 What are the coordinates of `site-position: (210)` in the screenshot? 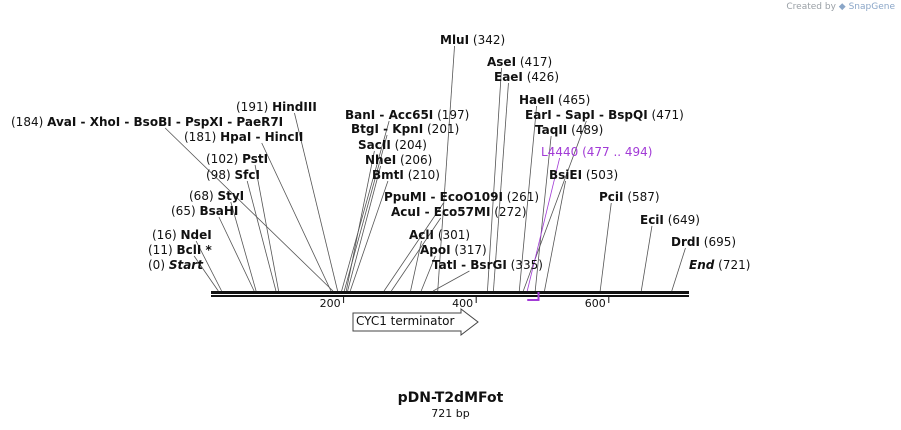 It's located at (423, 175).